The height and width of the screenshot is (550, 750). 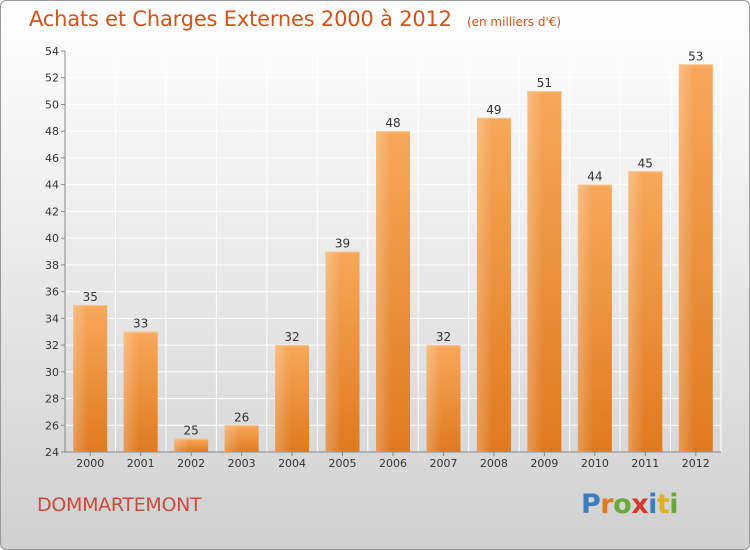 What do you see at coordinates (242, 463) in the screenshot?
I see `x-tick-label: 2003` at bounding box center [242, 463].